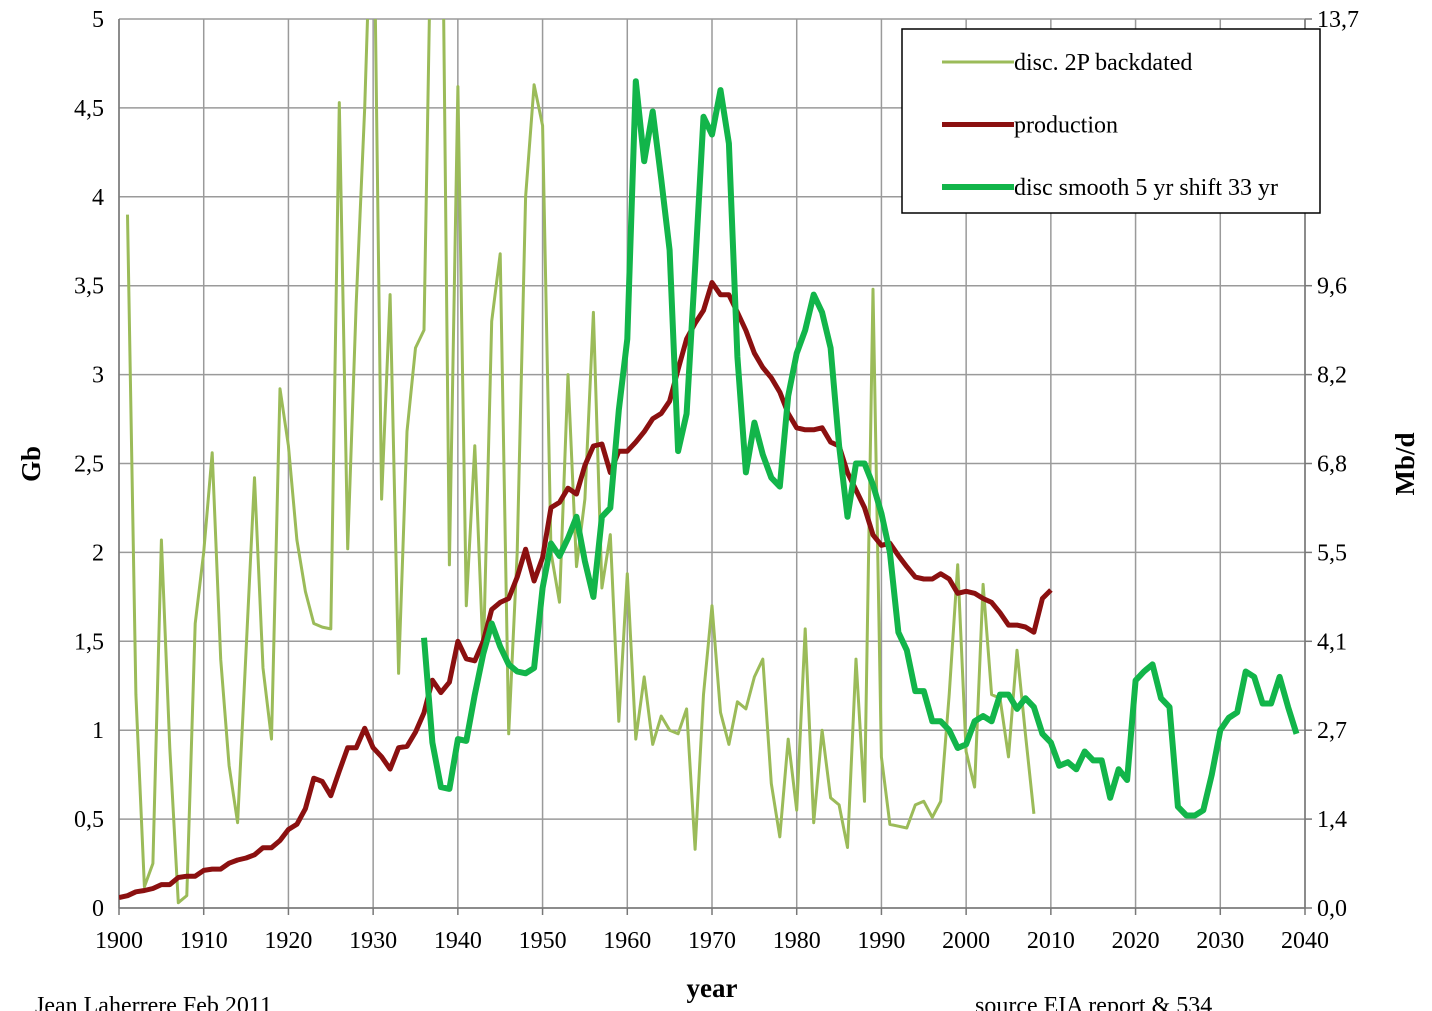 The height and width of the screenshot is (1011, 1432). What do you see at coordinates (712, 988) in the screenshot?
I see `x-axis-label: year` at bounding box center [712, 988].